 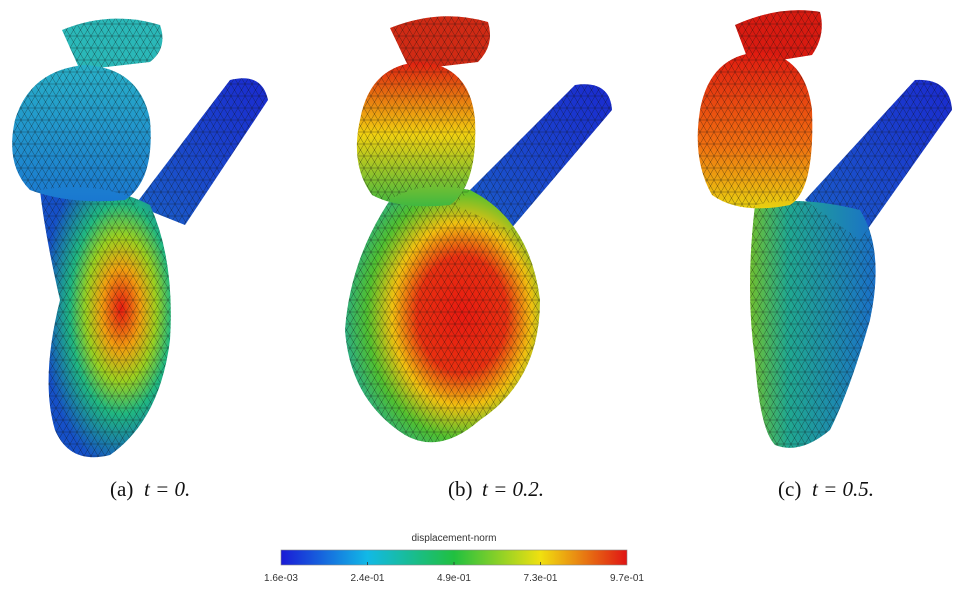 What do you see at coordinates (454, 578) in the screenshot?
I see `colorbar-tick-label: 4.9e-01` at bounding box center [454, 578].